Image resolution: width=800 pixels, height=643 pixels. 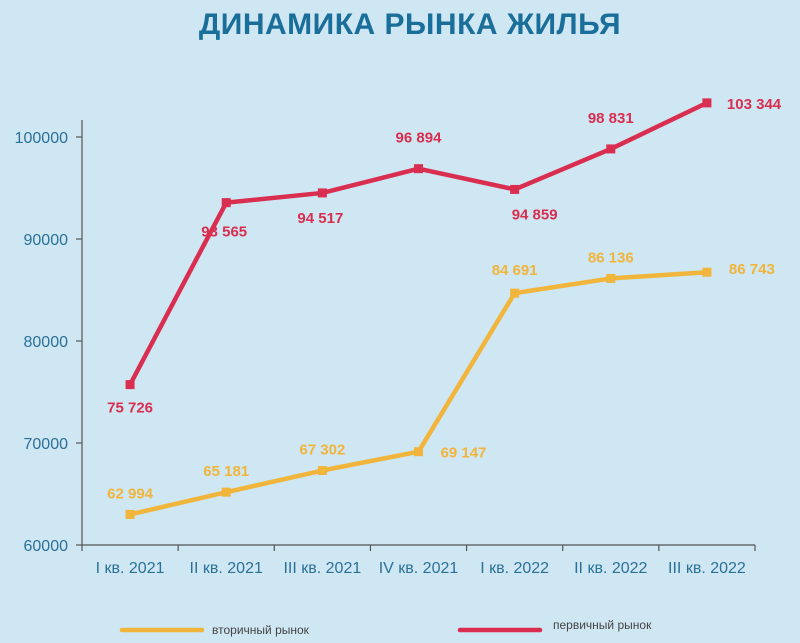 I want to click on y-tick-label: 80000, so click(x=46, y=342).